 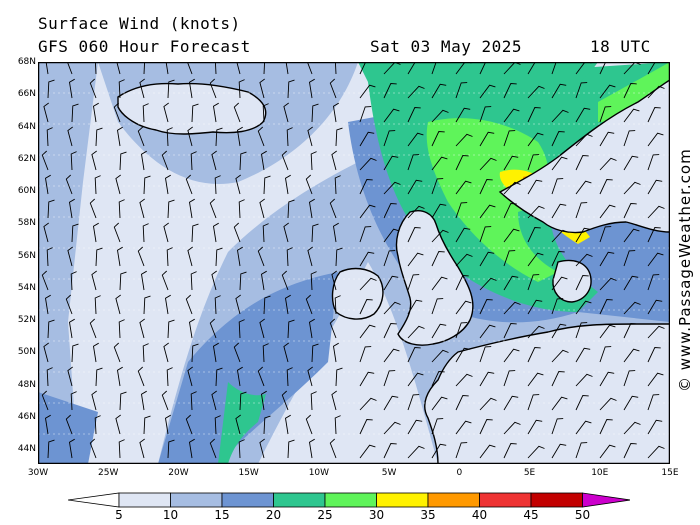 I want to click on field-strong-biscay, so click(x=242, y=423).